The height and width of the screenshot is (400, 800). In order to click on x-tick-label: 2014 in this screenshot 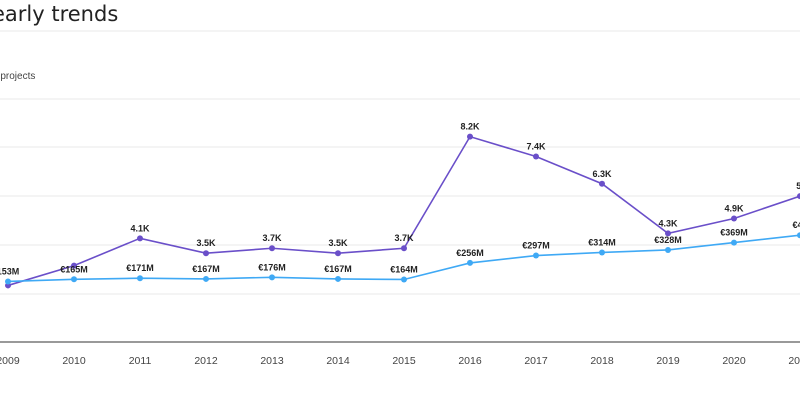, I will do `click(338, 361)`.